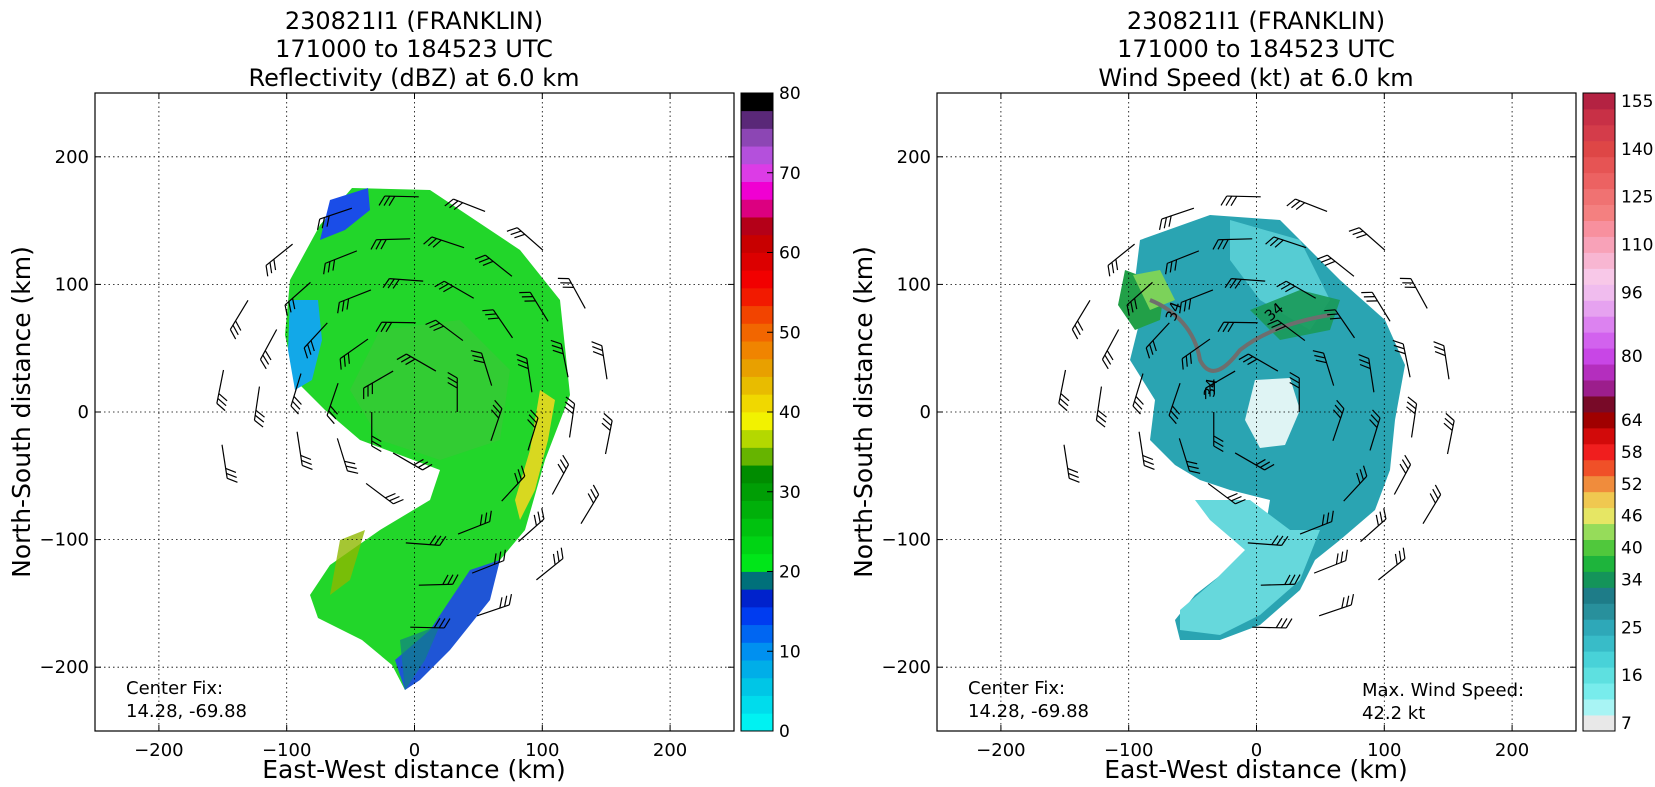  I want to click on wind-x-tick-label: 0, so click(1256, 750).